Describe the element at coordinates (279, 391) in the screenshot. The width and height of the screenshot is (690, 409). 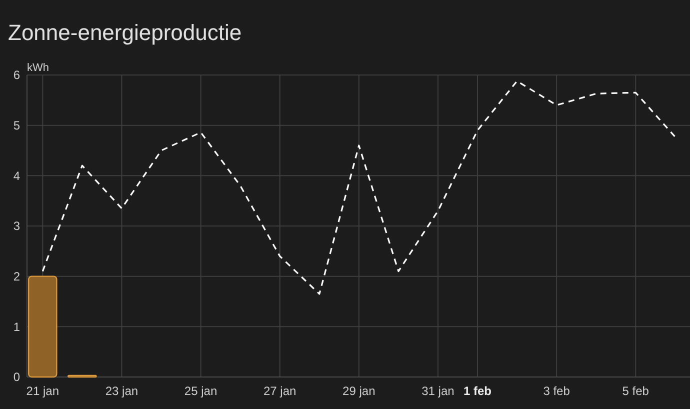
I see `x-tick-label: 27 jan` at that location.